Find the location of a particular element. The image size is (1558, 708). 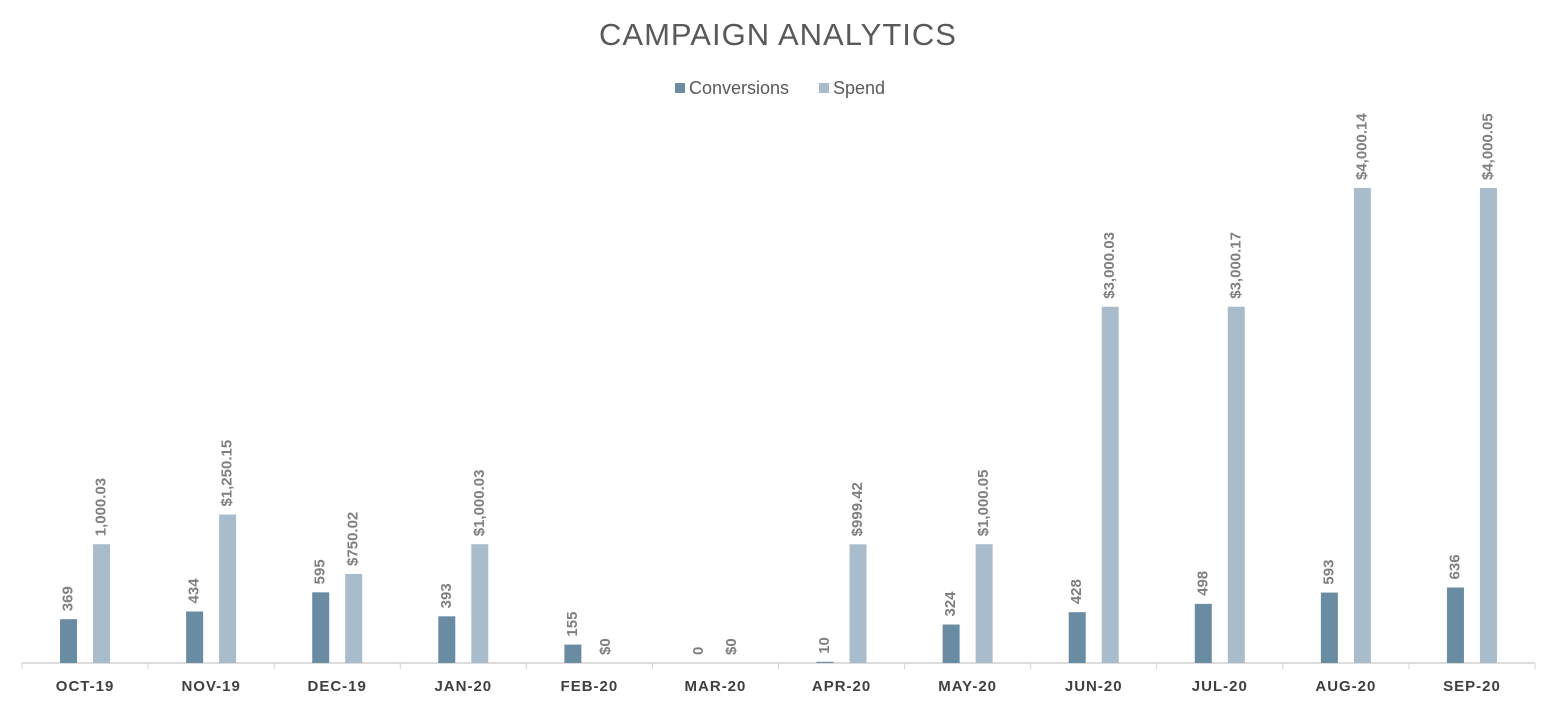

x-tick-label: MAR-20 is located at coordinates (716, 686).